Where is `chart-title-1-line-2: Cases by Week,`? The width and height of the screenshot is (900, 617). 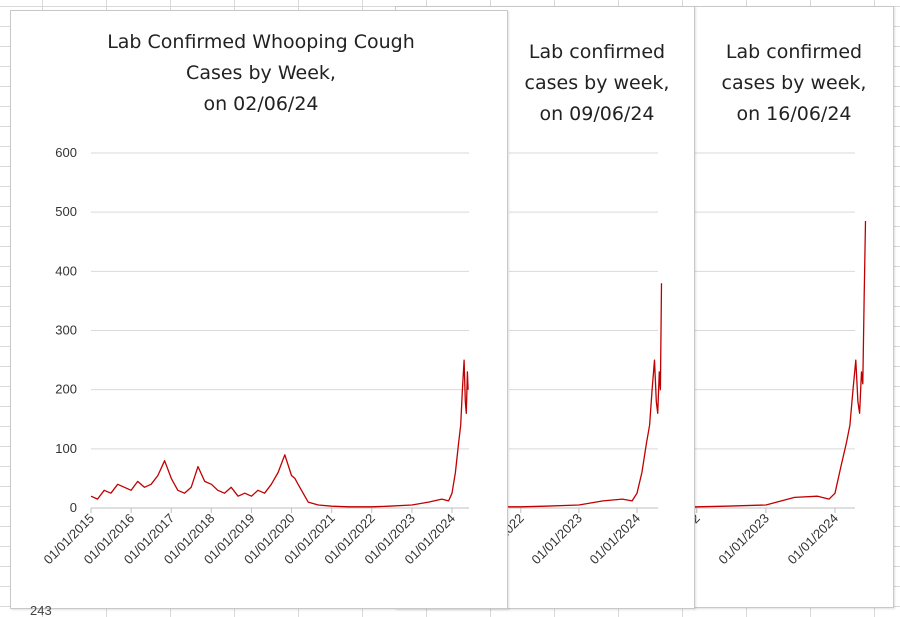
chart-title-1-line-2: Cases by Week, is located at coordinates (261, 73).